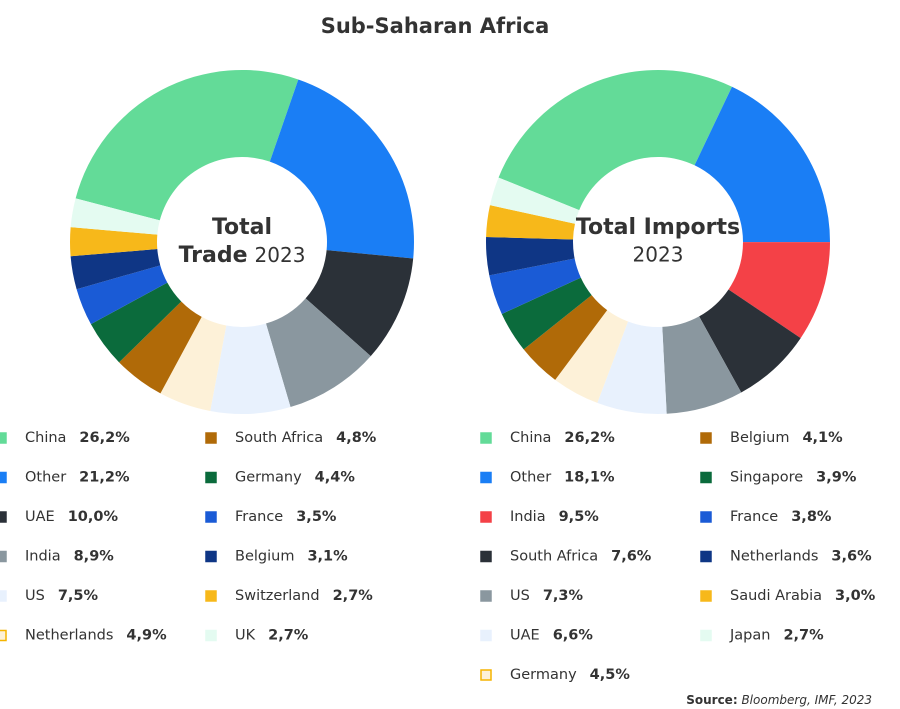 The width and height of the screenshot is (900, 709). I want to click on value-label: 3,8%, so click(811, 517).